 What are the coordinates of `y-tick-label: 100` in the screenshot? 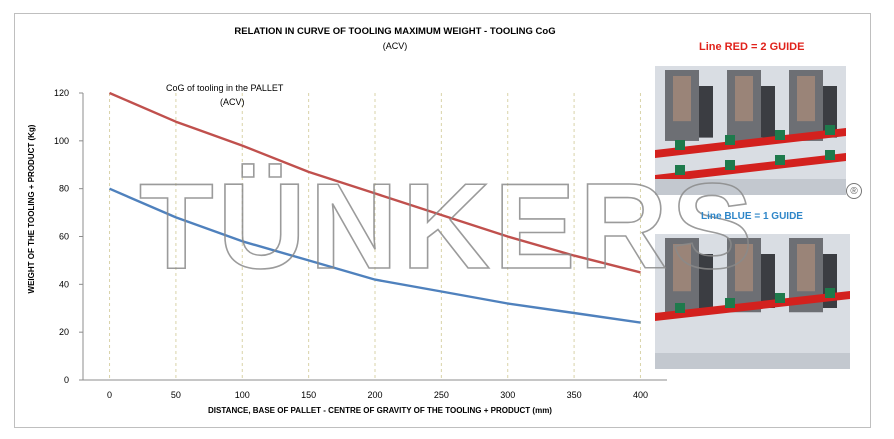 It's located at (61, 141).